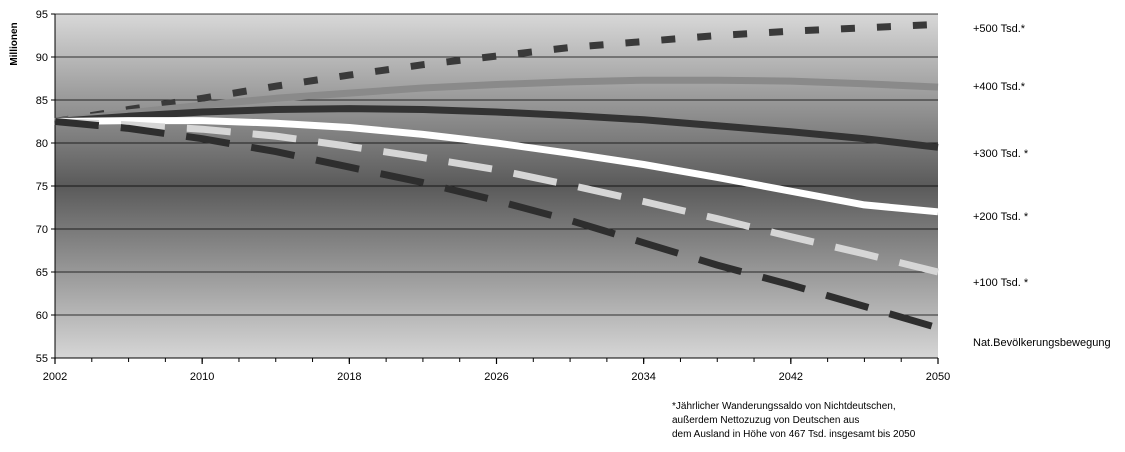 The image size is (1125, 452). I want to click on legend-label: +200 Tsd. *, so click(1001, 217).